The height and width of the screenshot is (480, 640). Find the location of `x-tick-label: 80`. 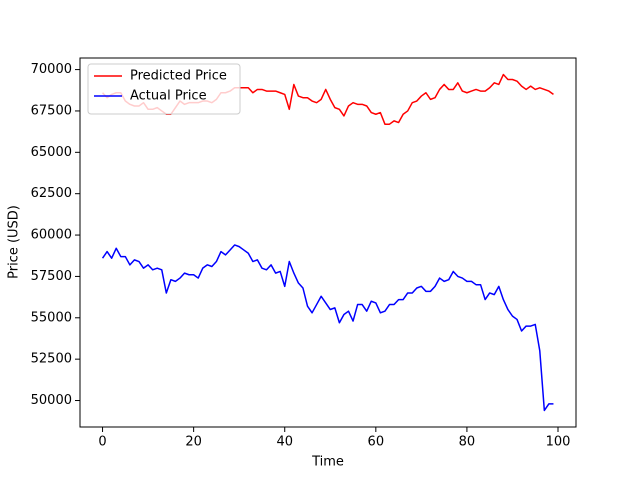

x-tick-label: 80 is located at coordinates (467, 442).